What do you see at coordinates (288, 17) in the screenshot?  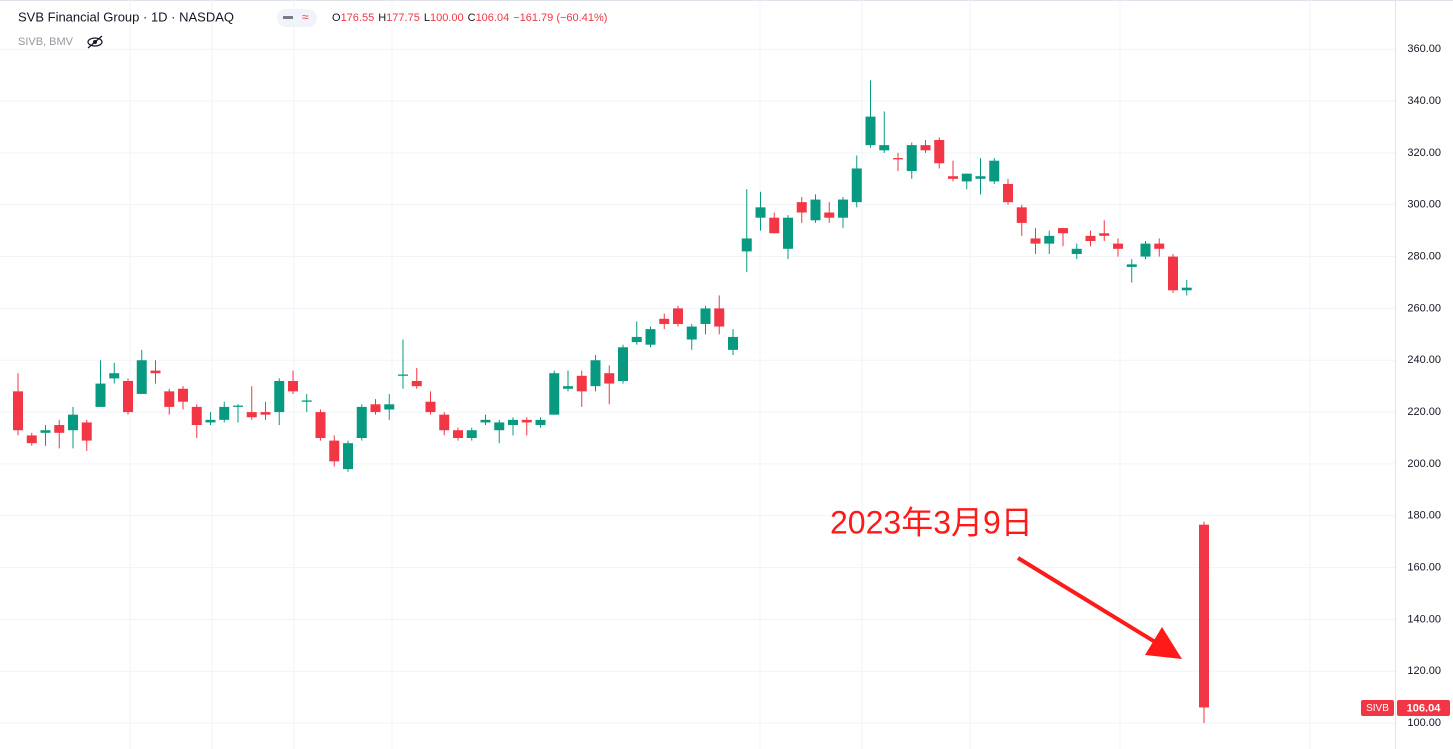 I see `icon` at bounding box center [288, 17].